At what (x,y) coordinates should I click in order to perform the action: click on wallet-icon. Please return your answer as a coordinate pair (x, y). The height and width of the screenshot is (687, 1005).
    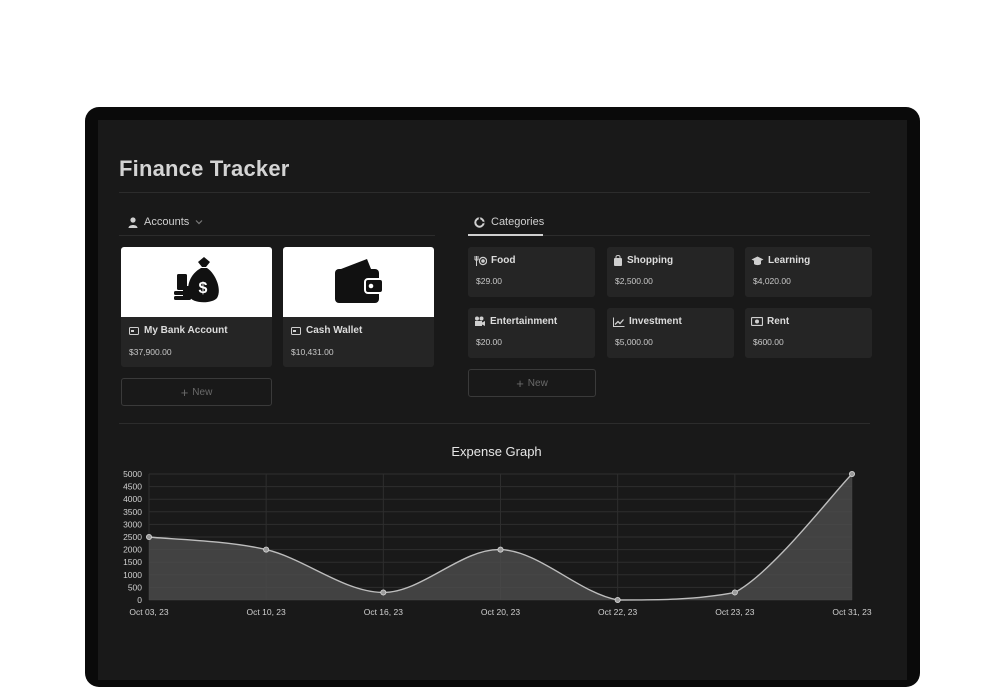
    Looking at the image, I should click on (359, 281).